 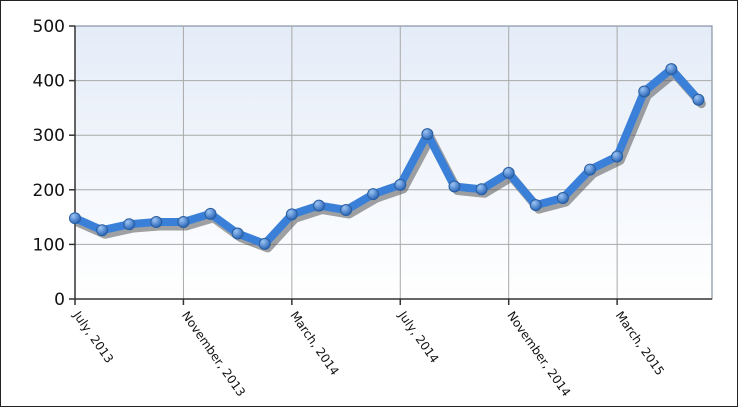 I want to click on x-tick-label: March, 2015, so click(x=640, y=343).